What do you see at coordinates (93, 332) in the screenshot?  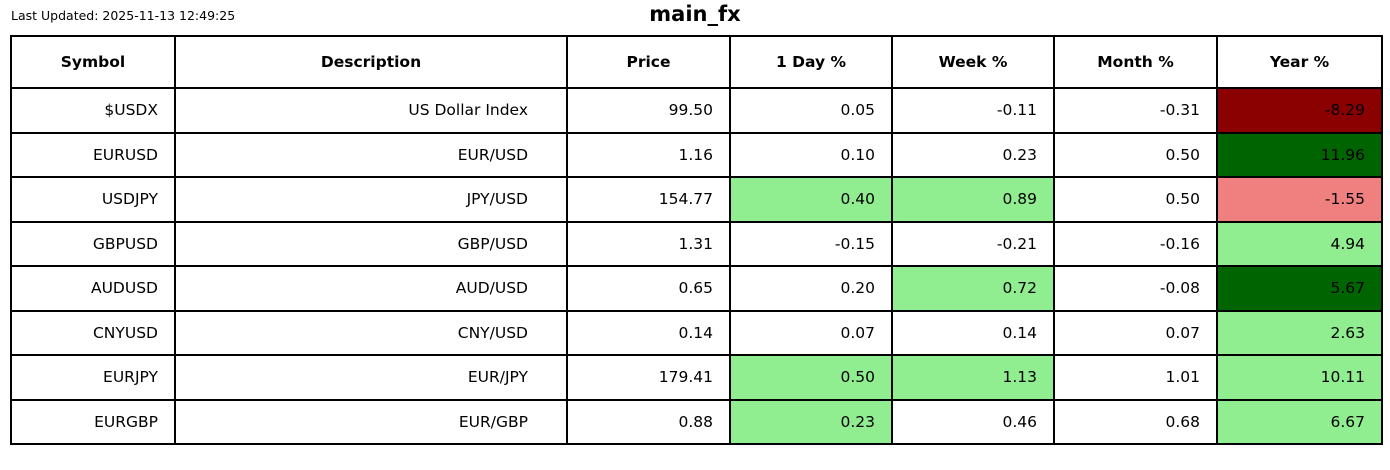 I see `cell-symbol: CNYUSD` at bounding box center [93, 332].